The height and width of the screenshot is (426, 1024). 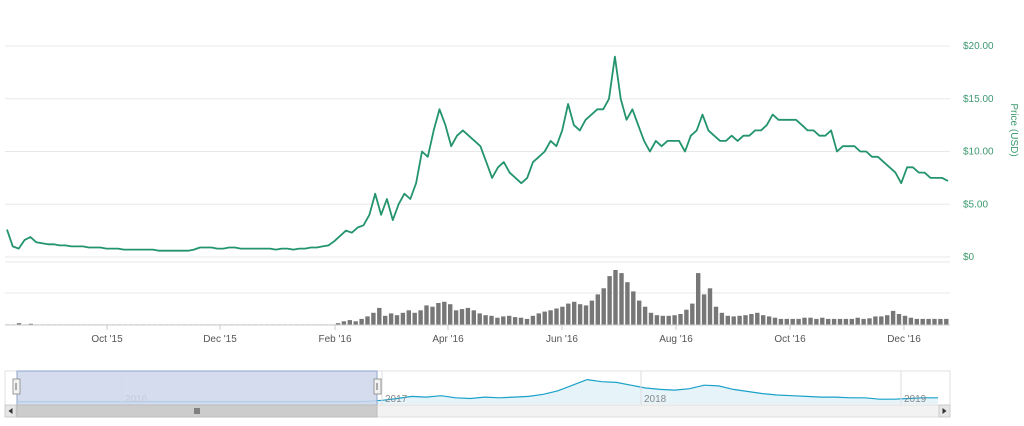 What do you see at coordinates (334, 339) in the screenshot?
I see `x-tick-label: Feb '16` at bounding box center [334, 339].